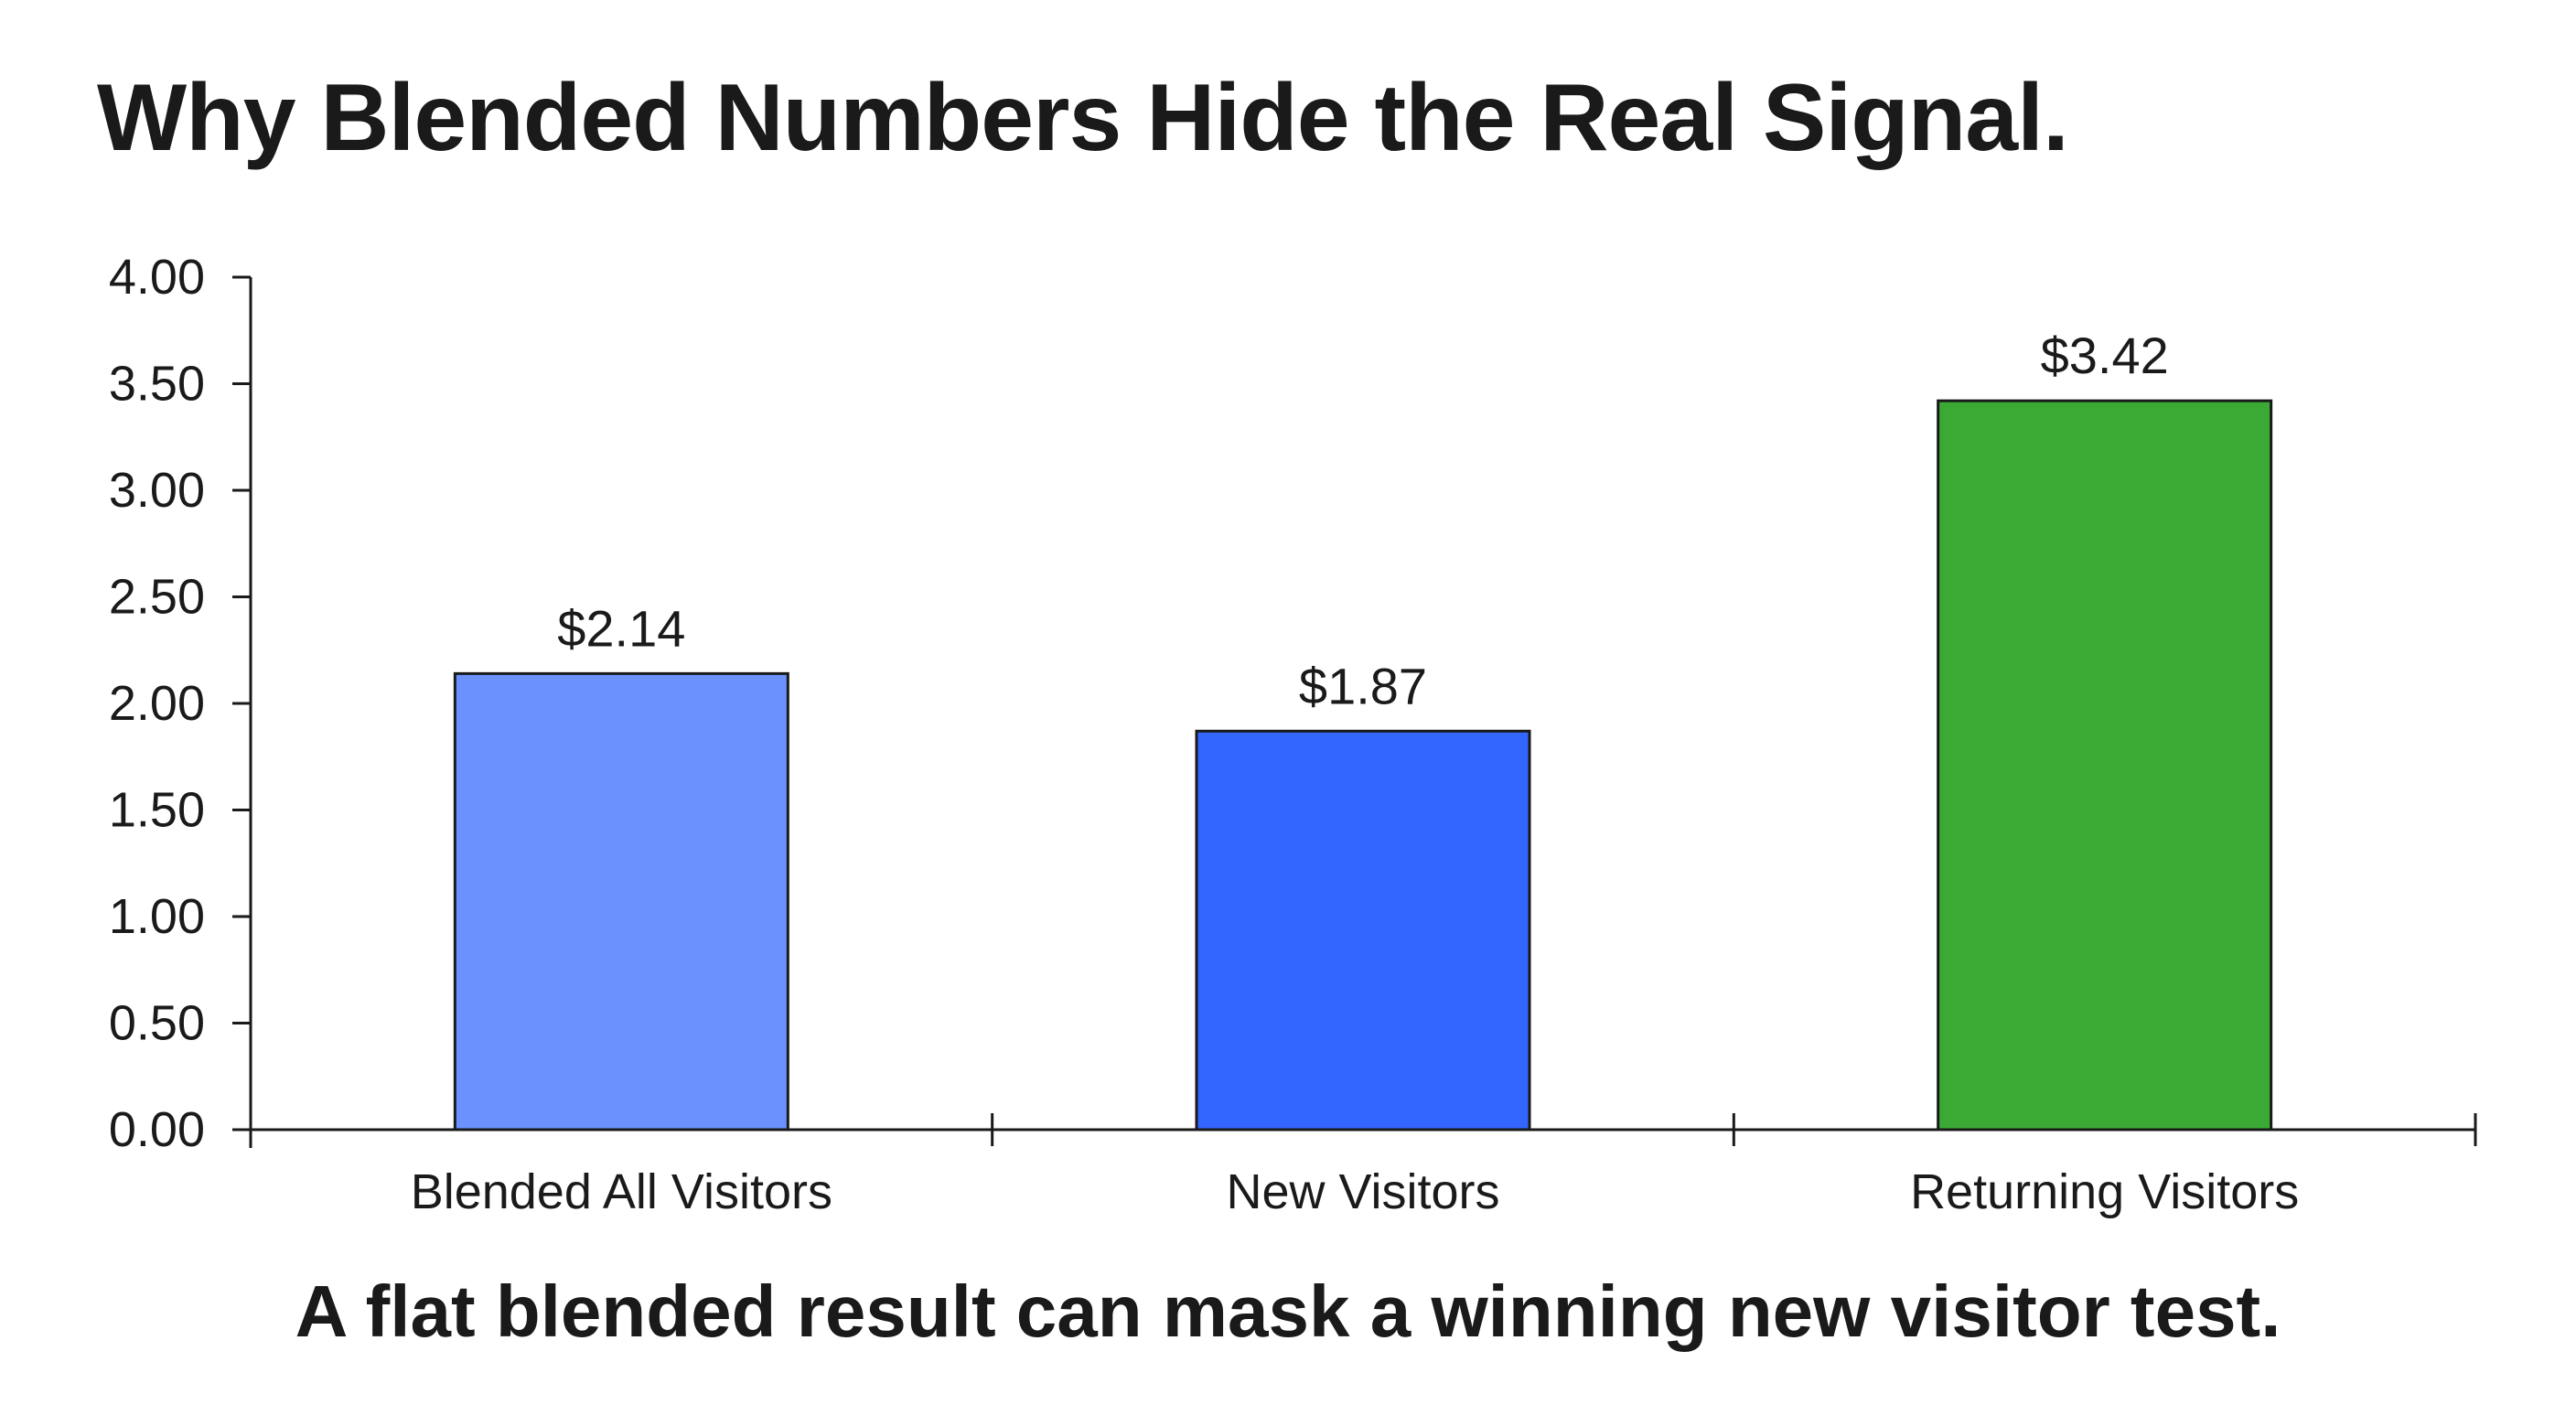  What do you see at coordinates (157, 1129) in the screenshot?
I see `y-tick-label: 0.00` at bounding box center [157, 1129].